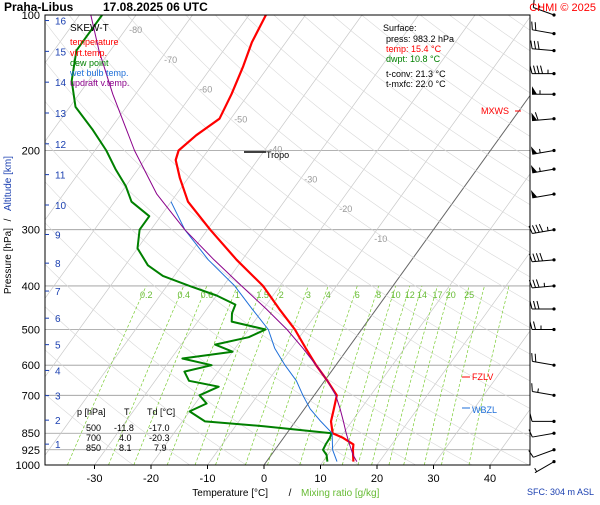 This screenshot has width=600, height=505. What do you see at coordinates (61, 114) in the screenshot?
I see `altitude-tick-label: 13` at bounding box center [61, 114].